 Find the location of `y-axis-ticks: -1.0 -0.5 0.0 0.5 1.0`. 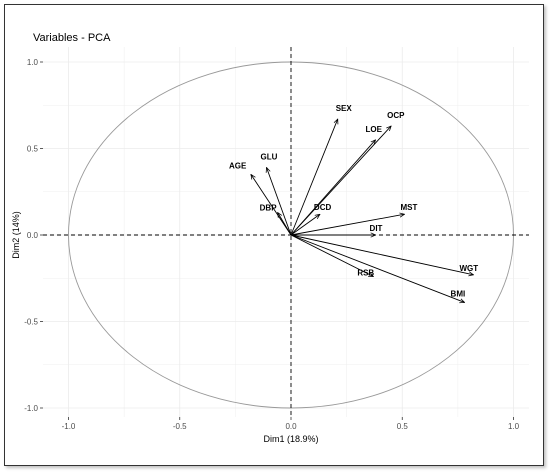

y-axis-ticks: -1.0 -0.5 0.0 0.5 1.0 is located at coordinates (33, 235).